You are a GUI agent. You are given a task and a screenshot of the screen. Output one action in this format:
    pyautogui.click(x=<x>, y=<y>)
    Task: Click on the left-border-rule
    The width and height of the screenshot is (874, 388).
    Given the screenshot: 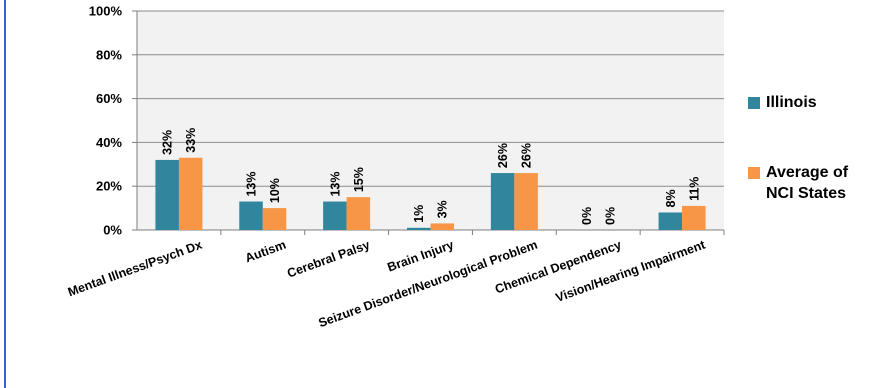 What is the action you would take?
    pyautogui.click(x=5, y=194)
    